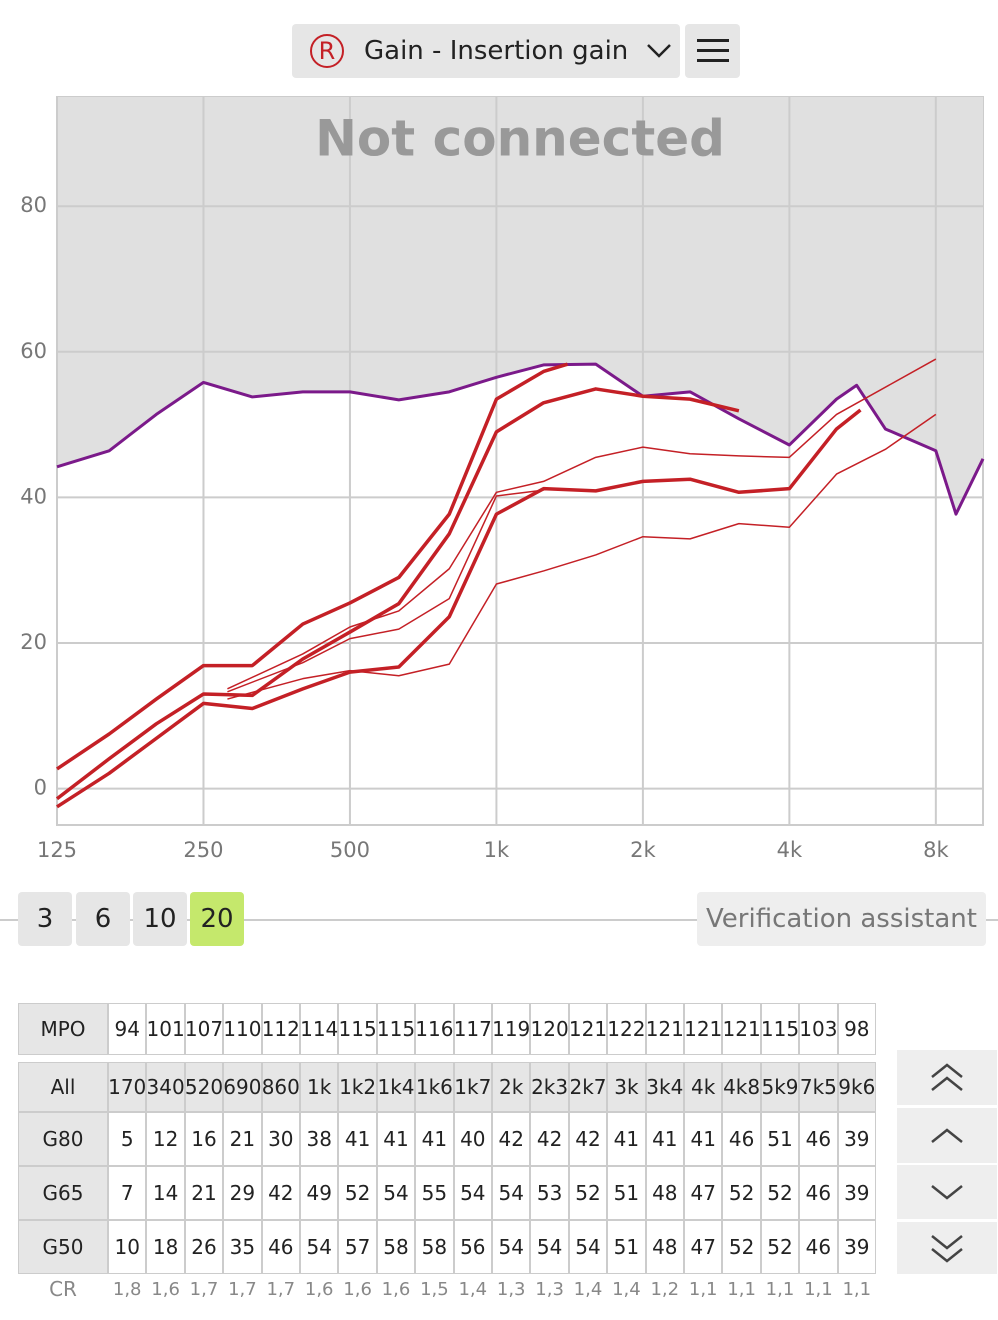 Image resolution: width=998 pixels, height=1320 pixels. What do you see at coordinates (319, 1193) in the screenshot?
I see `cell: 49` at bounding box center [319, 1193].